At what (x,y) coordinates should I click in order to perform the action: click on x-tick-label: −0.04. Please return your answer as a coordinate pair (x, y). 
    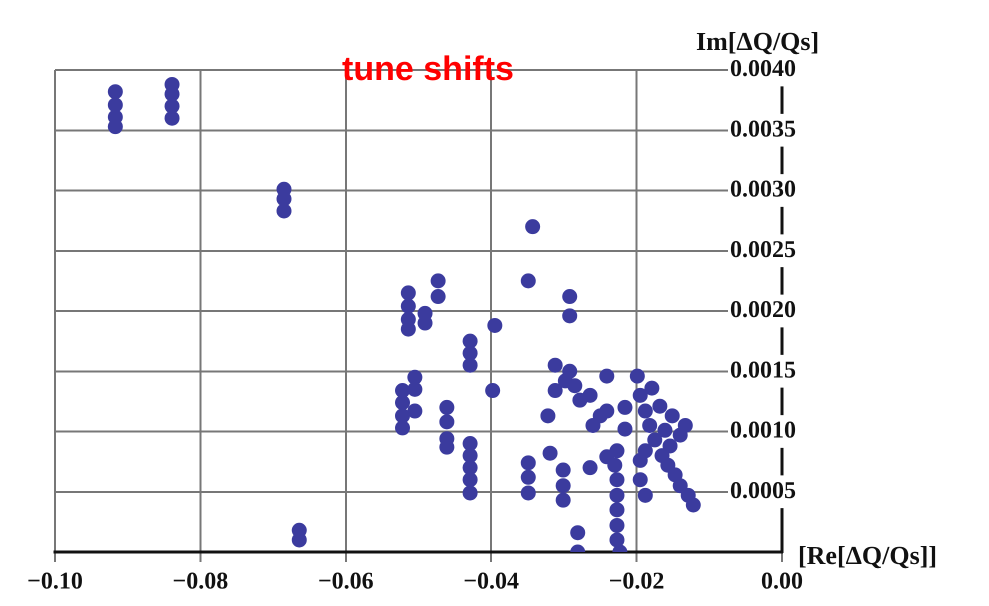
    Looking at the image, I should click on (491, 581).